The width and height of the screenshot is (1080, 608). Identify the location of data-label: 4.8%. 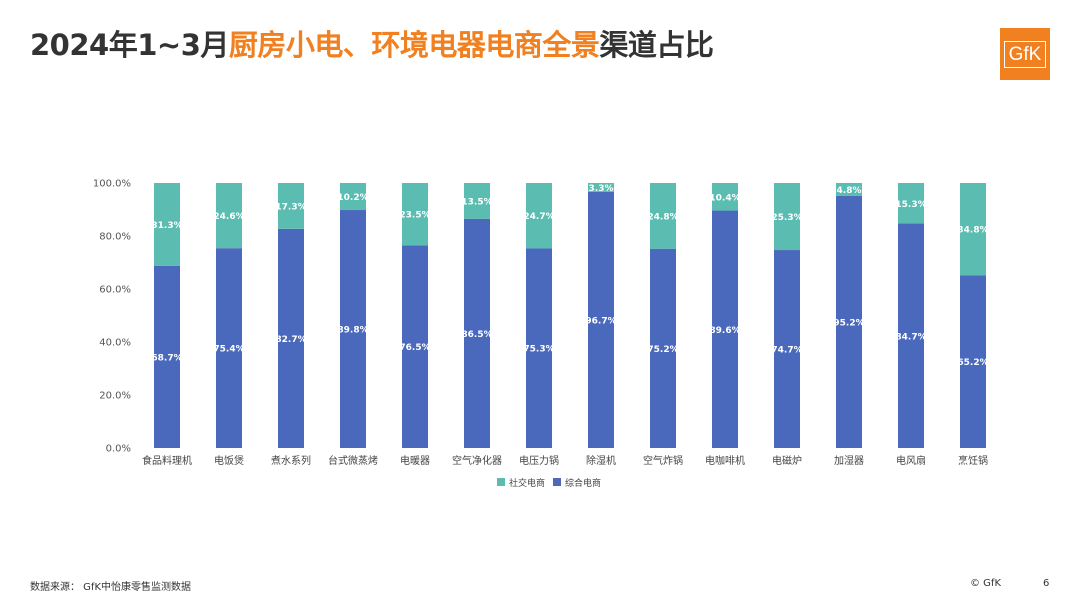
(849, 191).